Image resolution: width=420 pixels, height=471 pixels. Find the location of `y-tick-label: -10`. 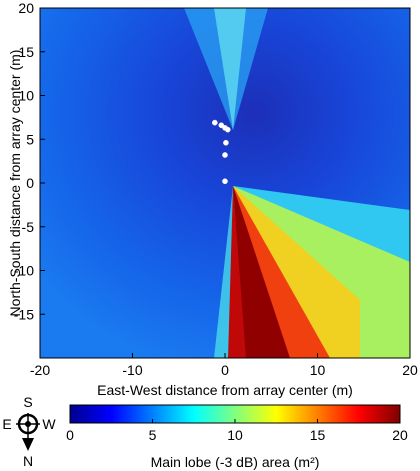

y-tick-label: -10 is located at coordinates (24, 271).